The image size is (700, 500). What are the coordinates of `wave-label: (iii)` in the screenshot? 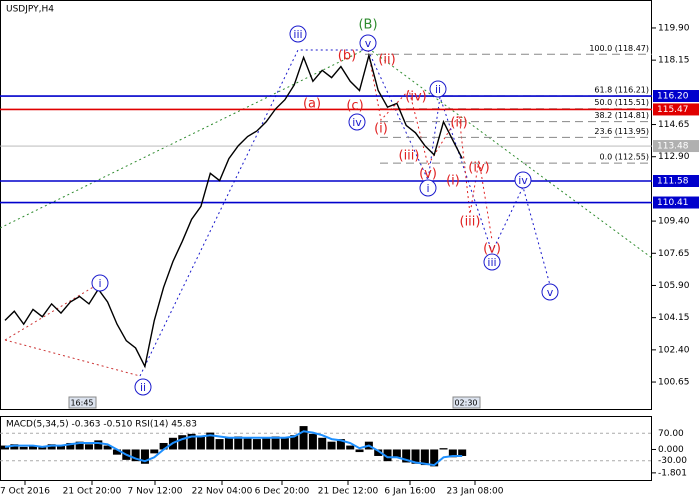 It's located at (470, 222).